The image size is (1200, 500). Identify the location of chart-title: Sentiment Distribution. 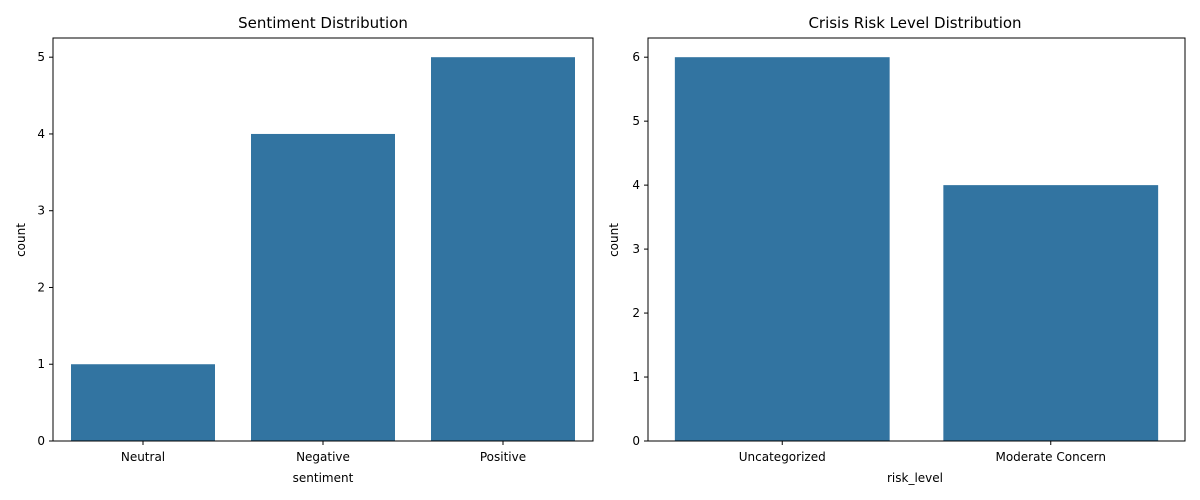
(323, 23).